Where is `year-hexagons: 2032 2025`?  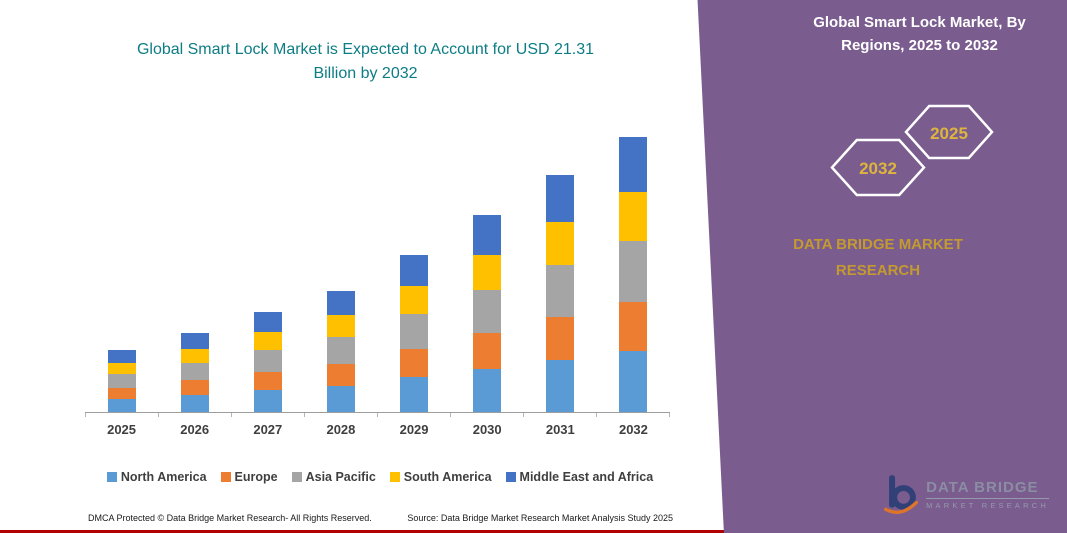
year-hexagons: 2032 2025 is located at coordinates (912, 150).